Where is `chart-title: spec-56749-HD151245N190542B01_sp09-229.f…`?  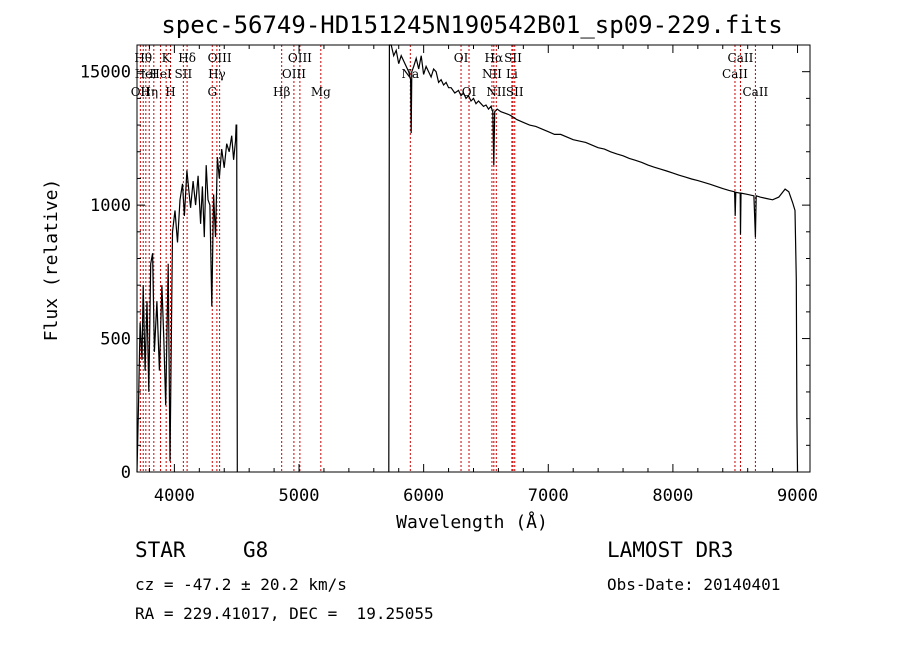 chart-title: spec-56749-HD151245N190542B01_sp09-229.f… is located at coordinates (471, 25).